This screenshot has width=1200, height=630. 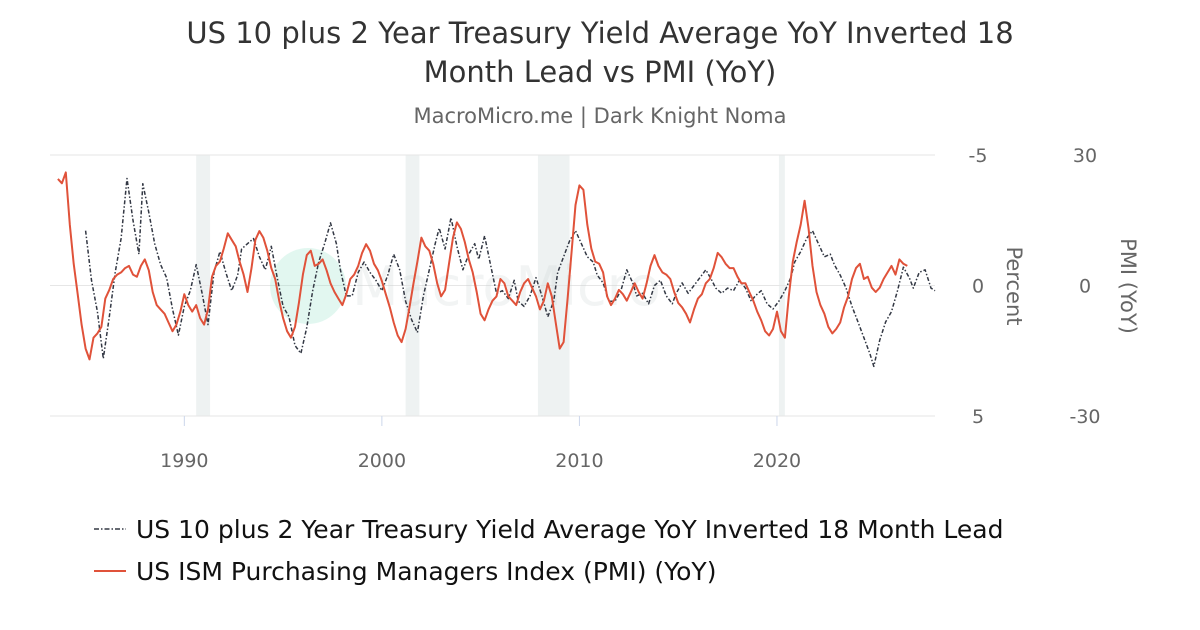 I want to click on chart-subtitle: MacroMicro.me | Dark Knight Noma, so click(x=599, y=116).